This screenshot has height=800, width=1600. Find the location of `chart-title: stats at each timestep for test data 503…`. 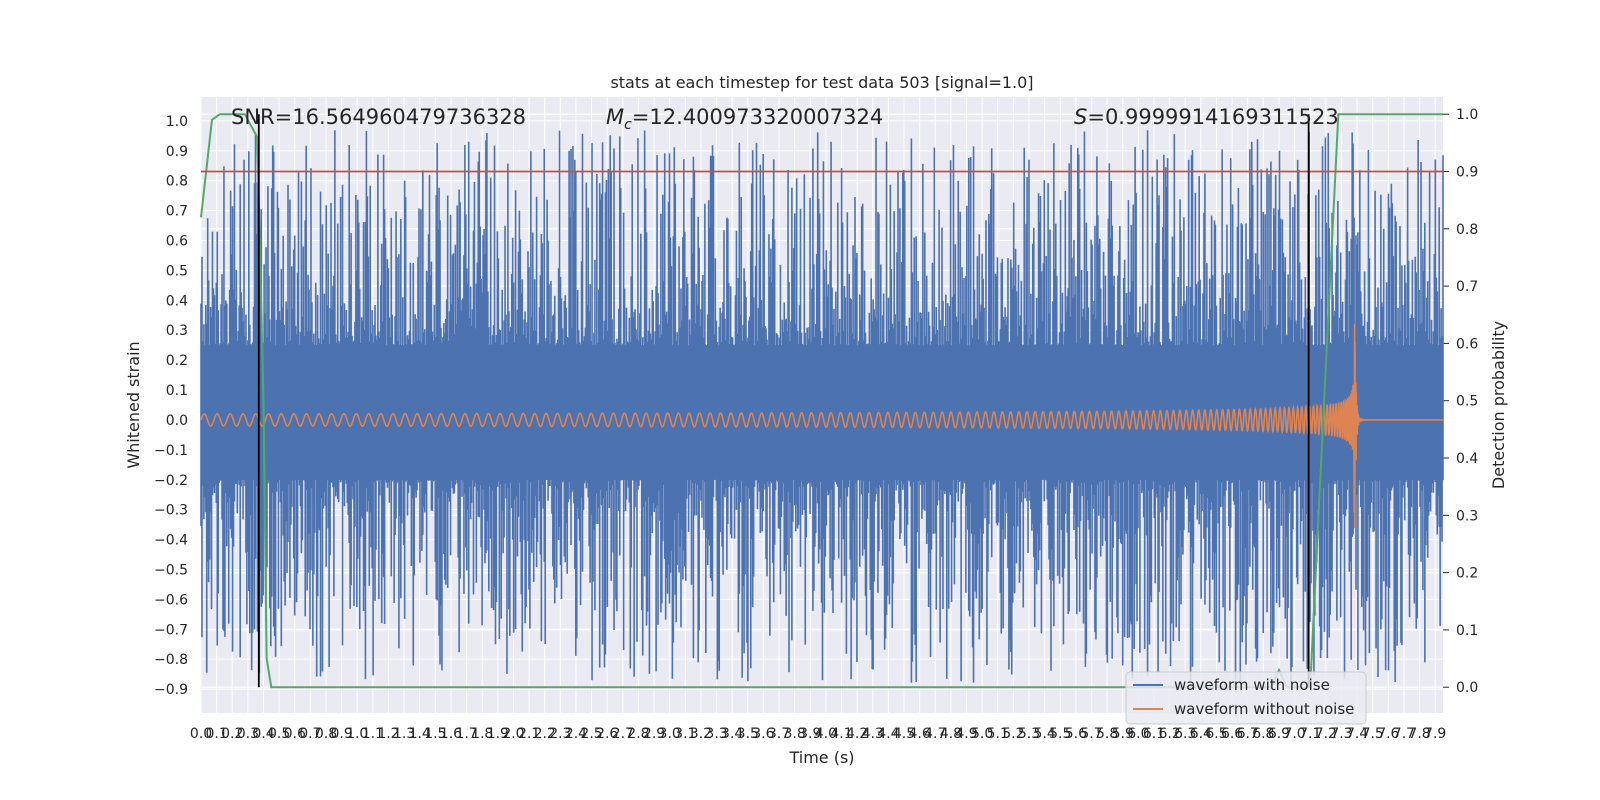

chart-title: stats at each timestep for test data 503… is located at coordinates (821, 82).